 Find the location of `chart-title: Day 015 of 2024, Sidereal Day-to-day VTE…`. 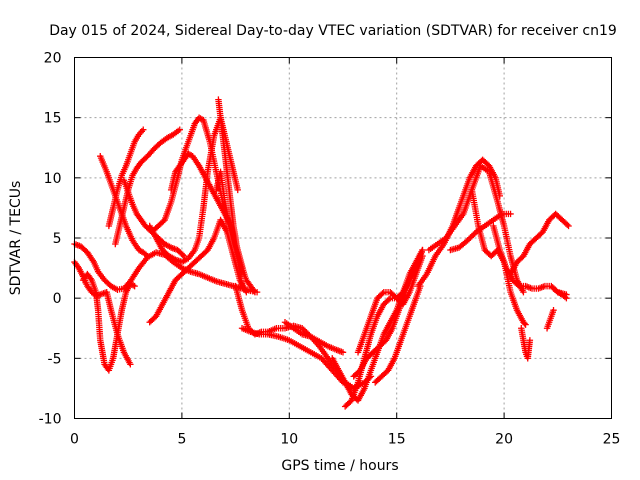

chart-title: Day 015 of 2024, Sidereal Day-to-day VTE… is located at coordinates (333, 31).